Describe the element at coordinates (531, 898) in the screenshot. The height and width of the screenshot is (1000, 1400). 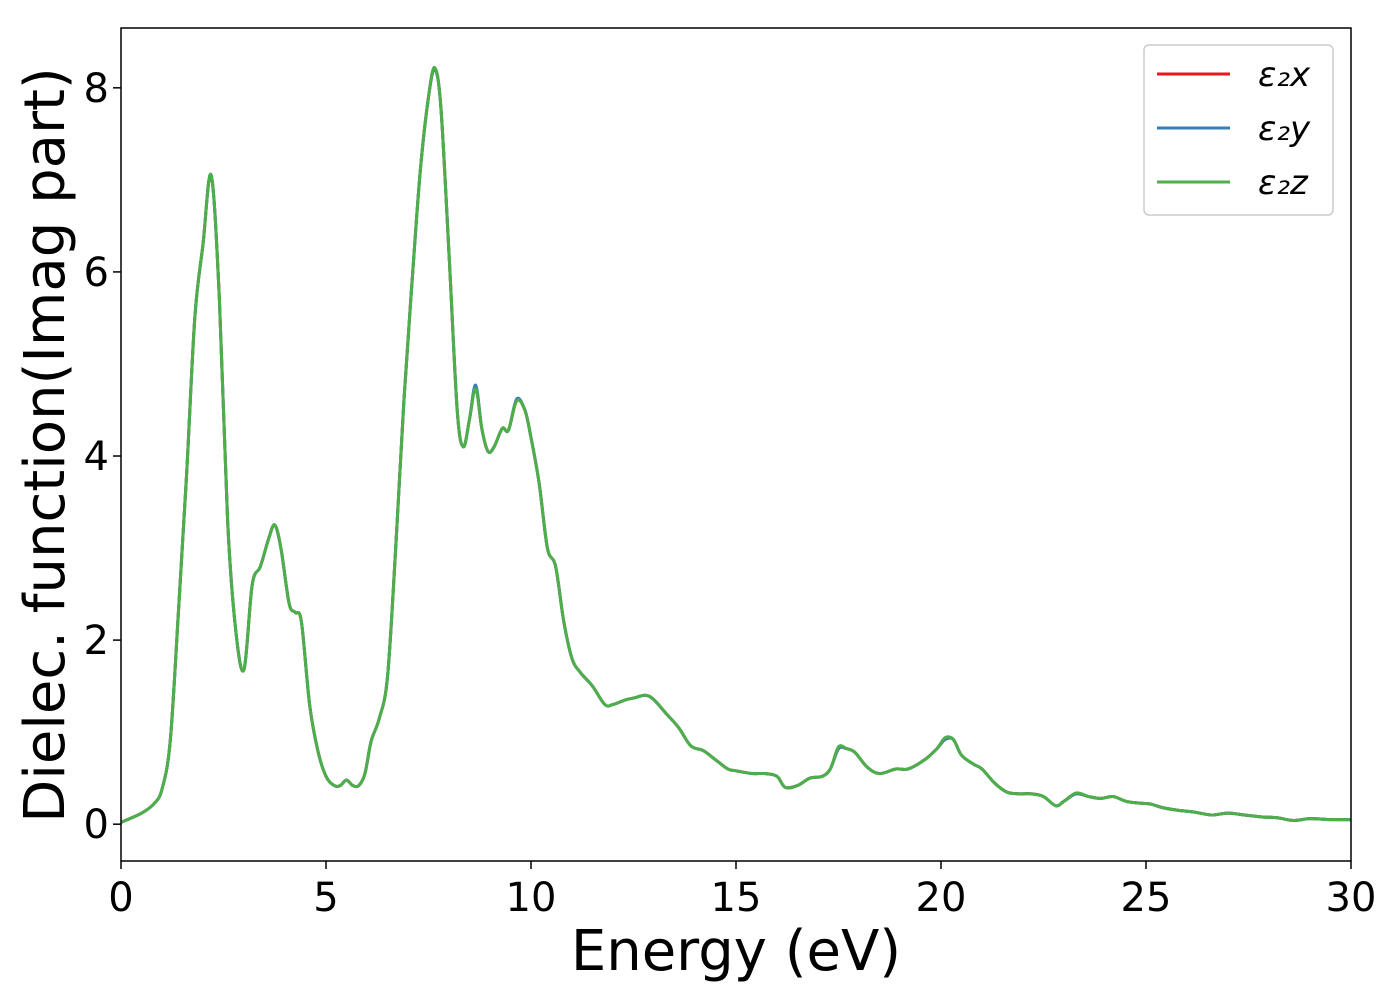
I see `x-tick-label: 10` at that location.